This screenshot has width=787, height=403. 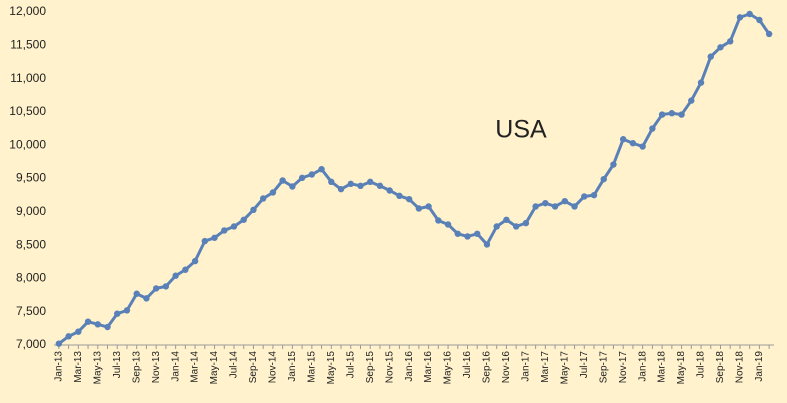 I want to click on x-tick-label: Sep-13, so click(x=136, y=367).